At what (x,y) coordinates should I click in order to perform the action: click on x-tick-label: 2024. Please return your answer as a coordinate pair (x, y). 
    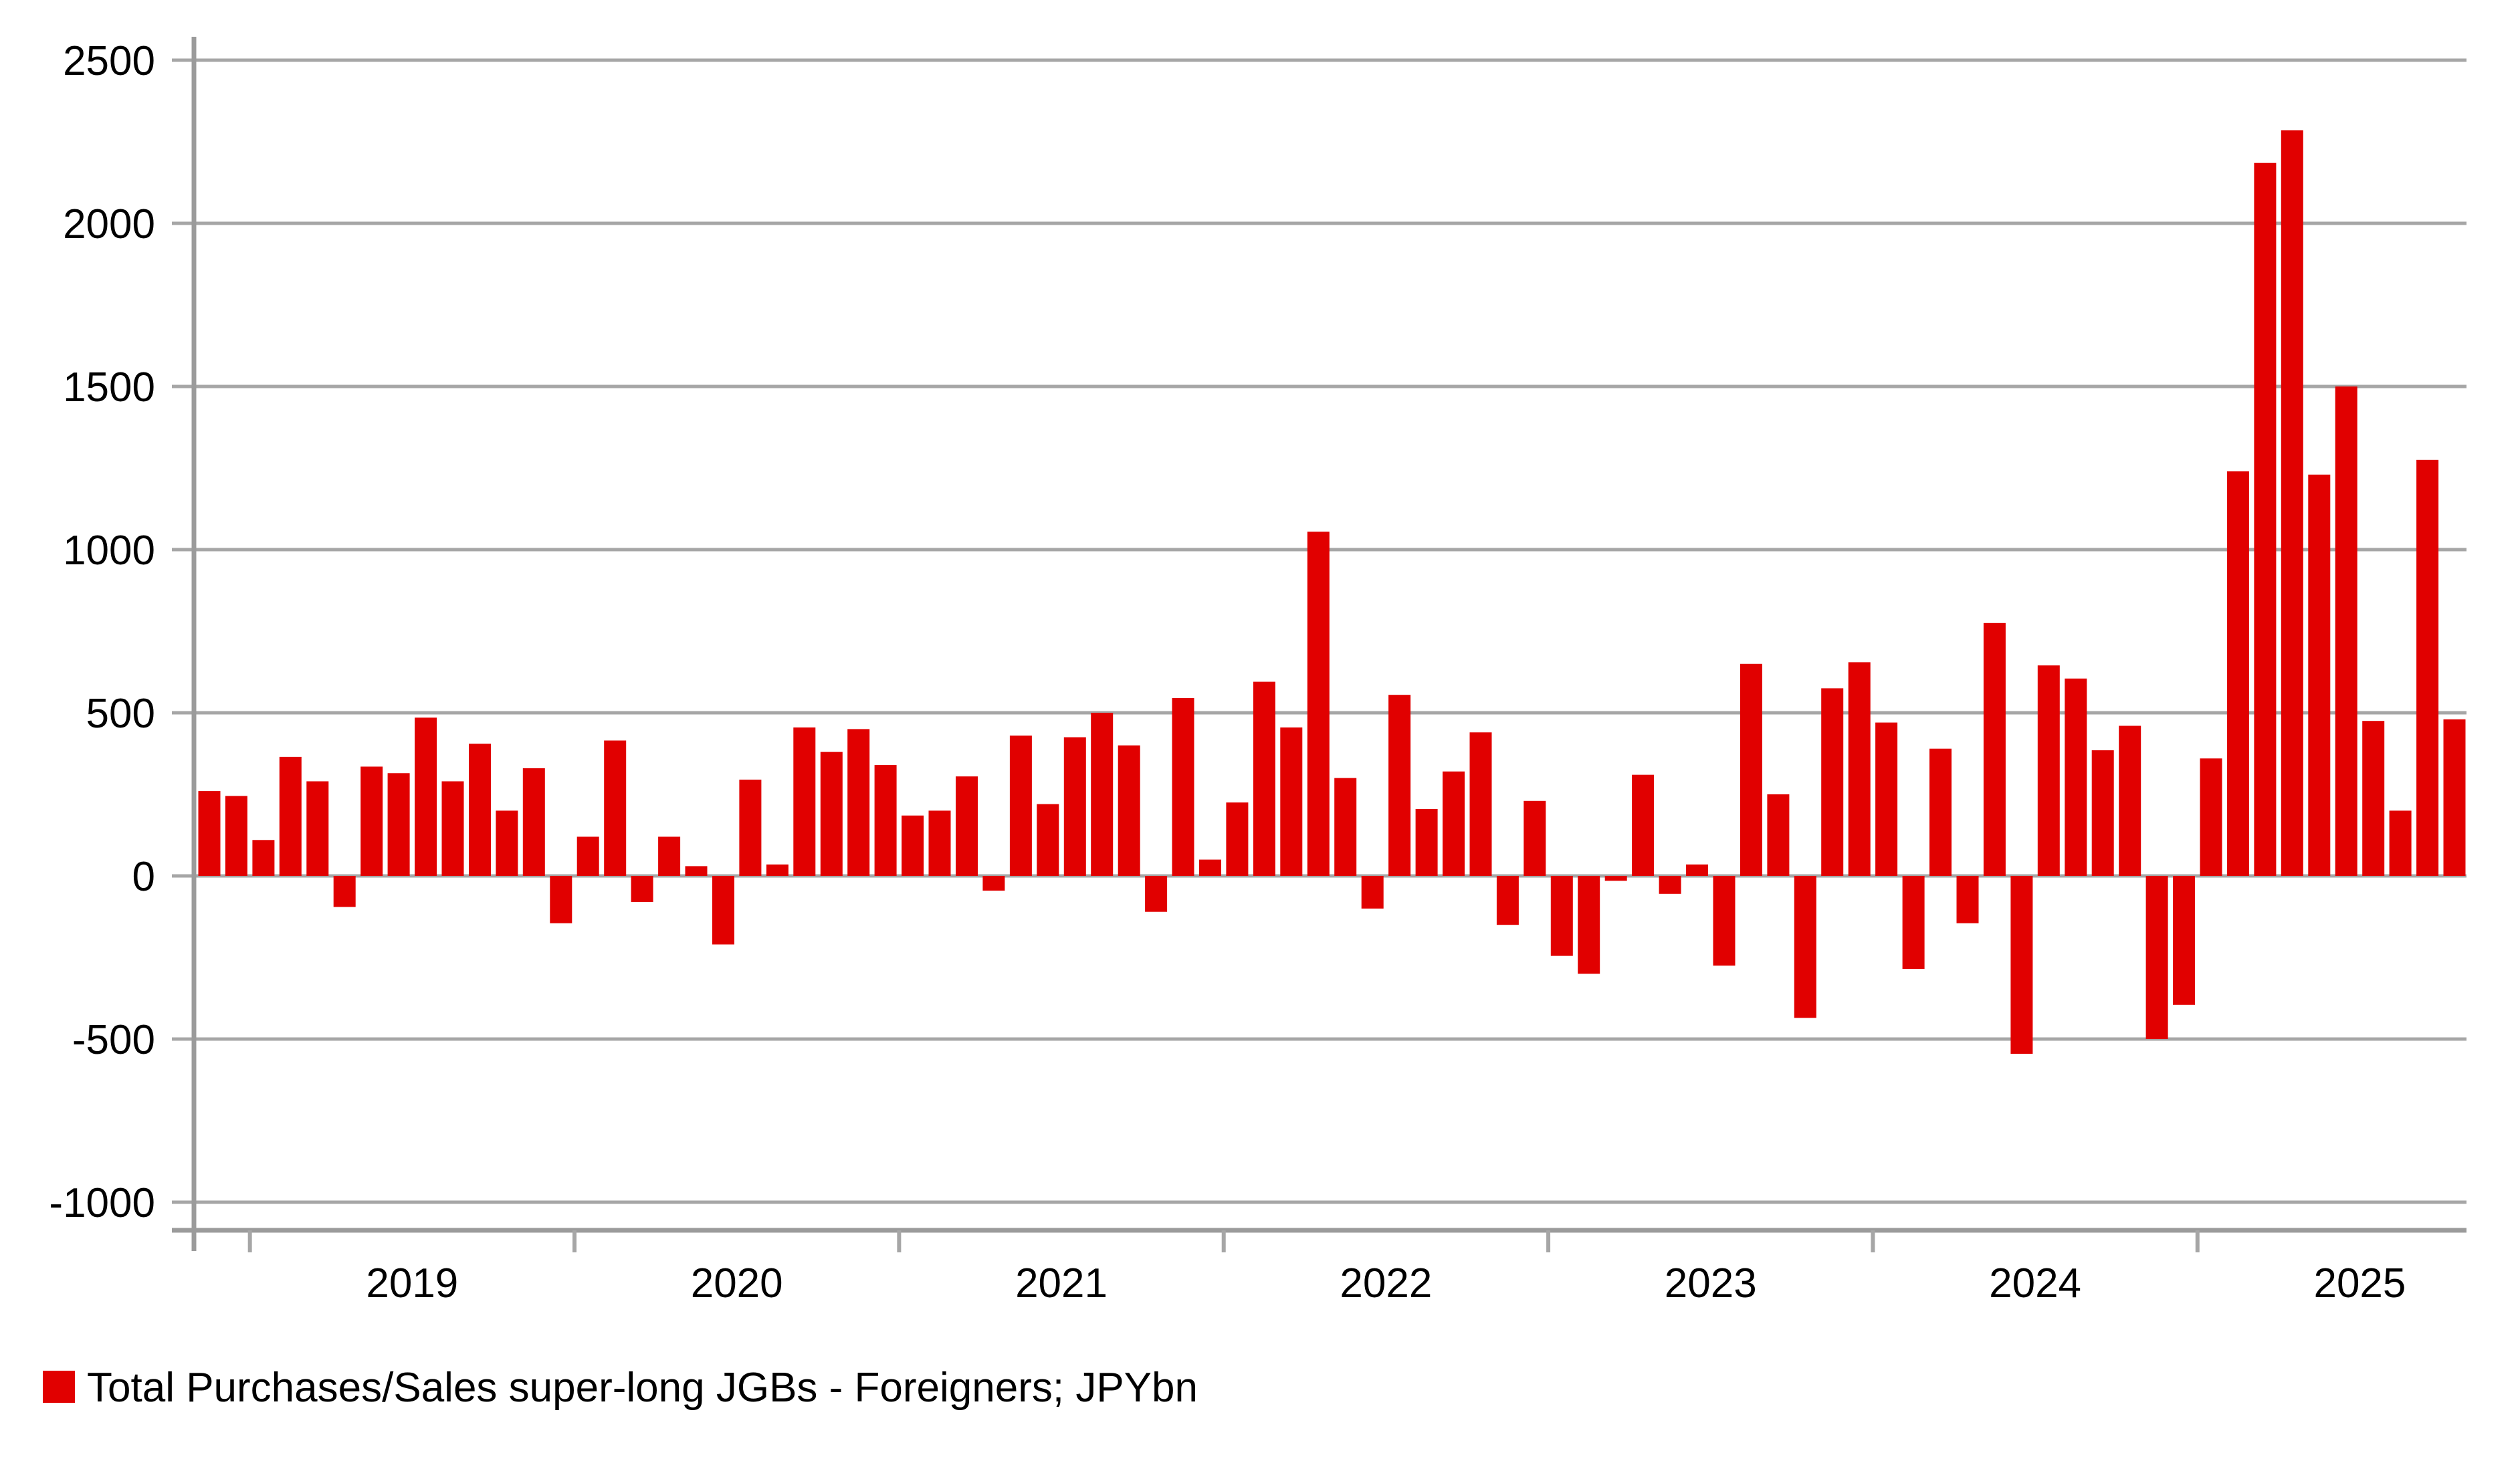
    Looking at the image, I should click on (2035, 1283).